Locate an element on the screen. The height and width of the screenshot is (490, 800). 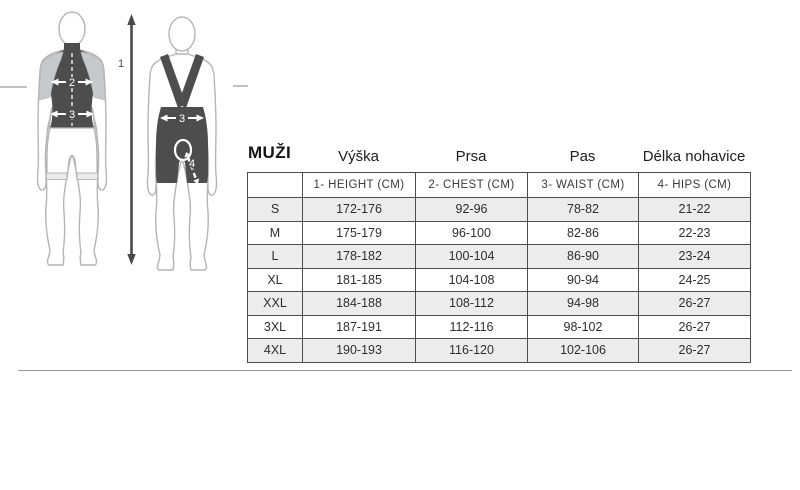
baseline is located at coordinates (405, 370).